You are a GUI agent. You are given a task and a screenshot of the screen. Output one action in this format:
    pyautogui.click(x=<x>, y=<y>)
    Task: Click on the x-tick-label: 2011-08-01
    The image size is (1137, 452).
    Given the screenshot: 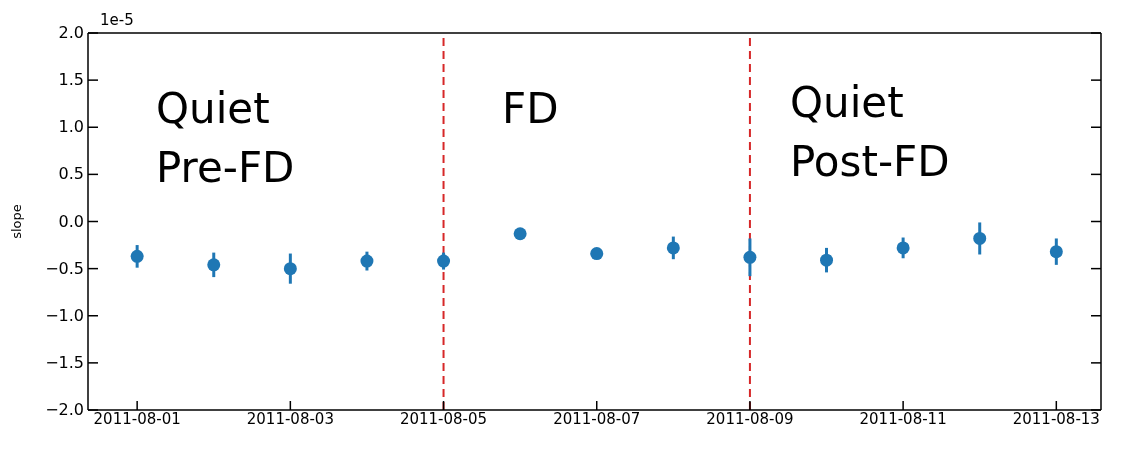 What is the action you would take?
    pyautogui.click(x=137, y=419)
    